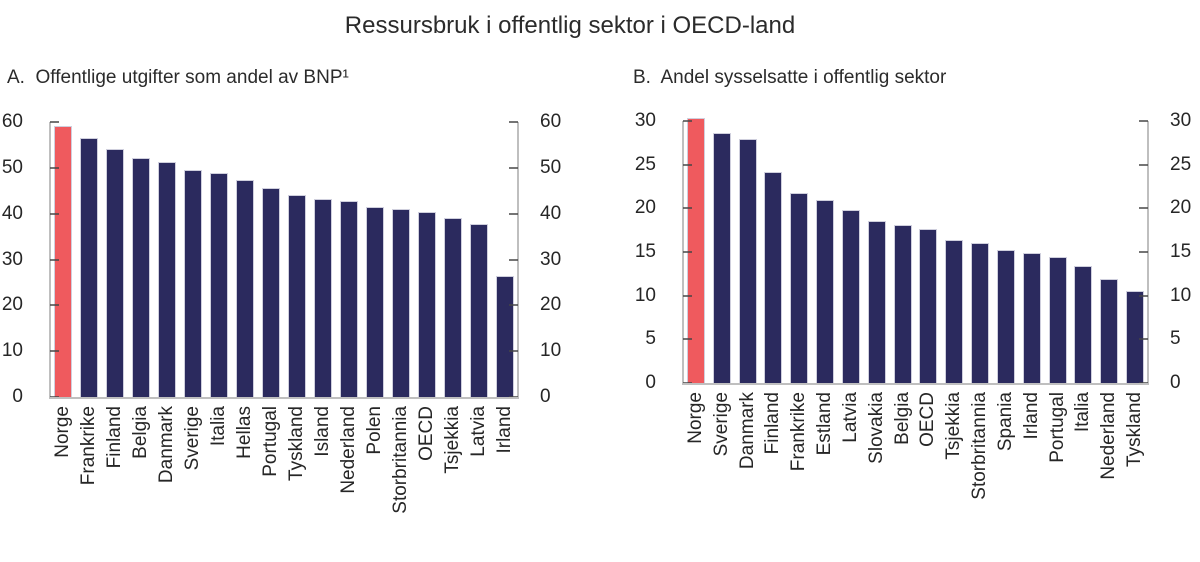 Image resolution: width=1200 pixels, height=562 pixels. Describe the element at coordinates (166, 445) in the screenshot. I see `x-label-danmark: Danmark` at that location.